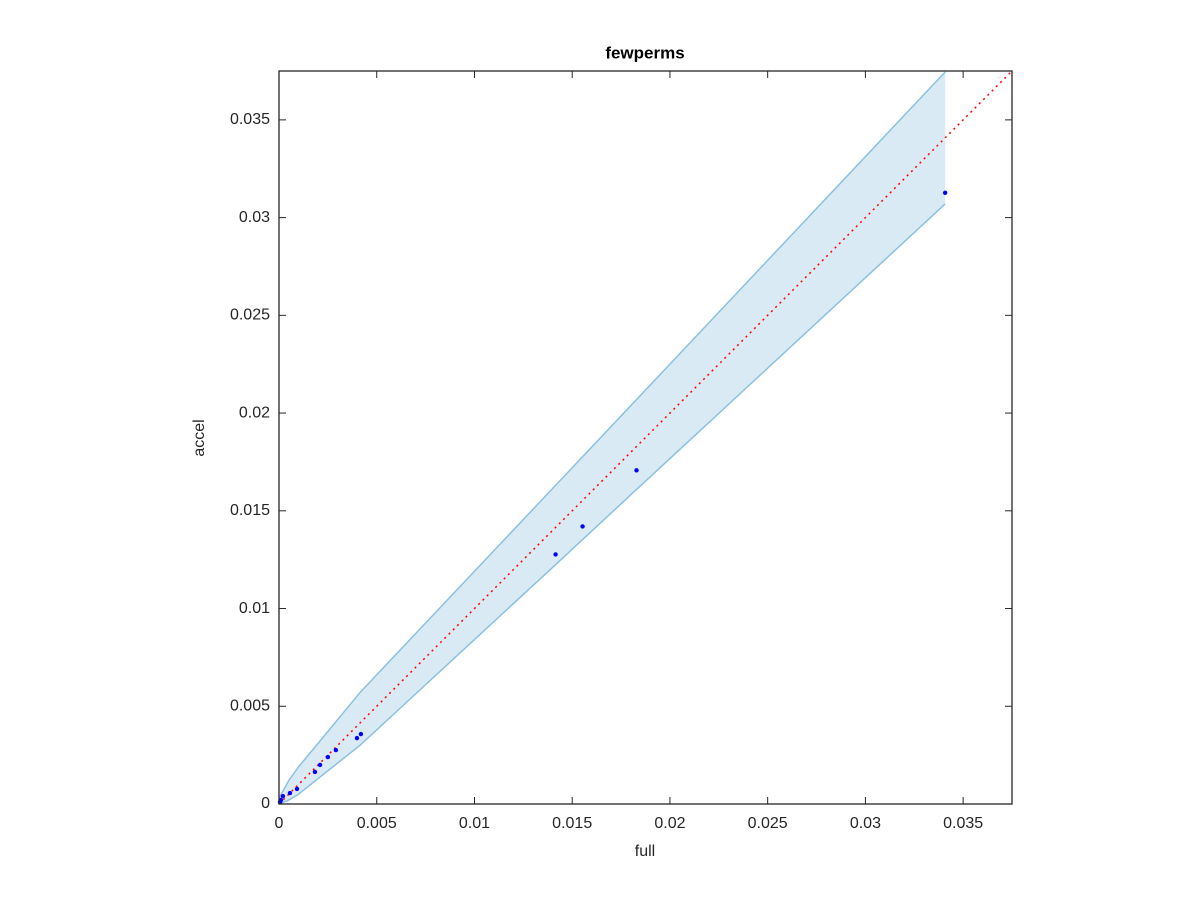 This screenshot has height=900, width=1200. Describe the element at coordinates (645, 851) in the screenshot. I see `x-axis-label: full` at that location.